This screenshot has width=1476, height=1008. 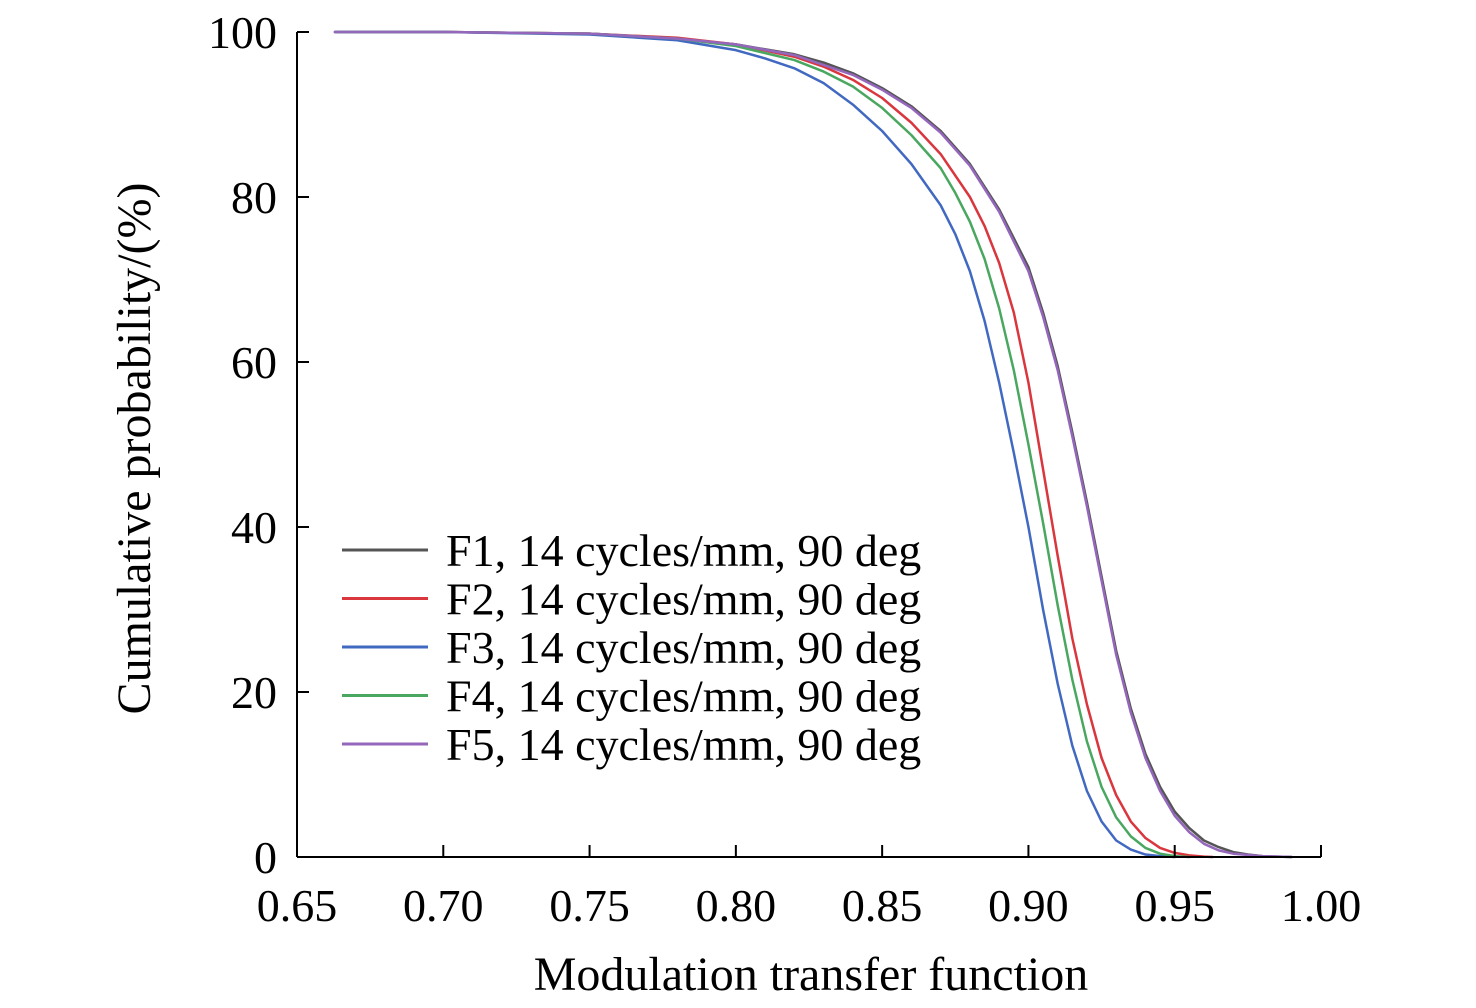 What do you see at coordinates (242, 32) in the screenshot?
I see `y-tick-label: 100` at bounding box center [242, 32].